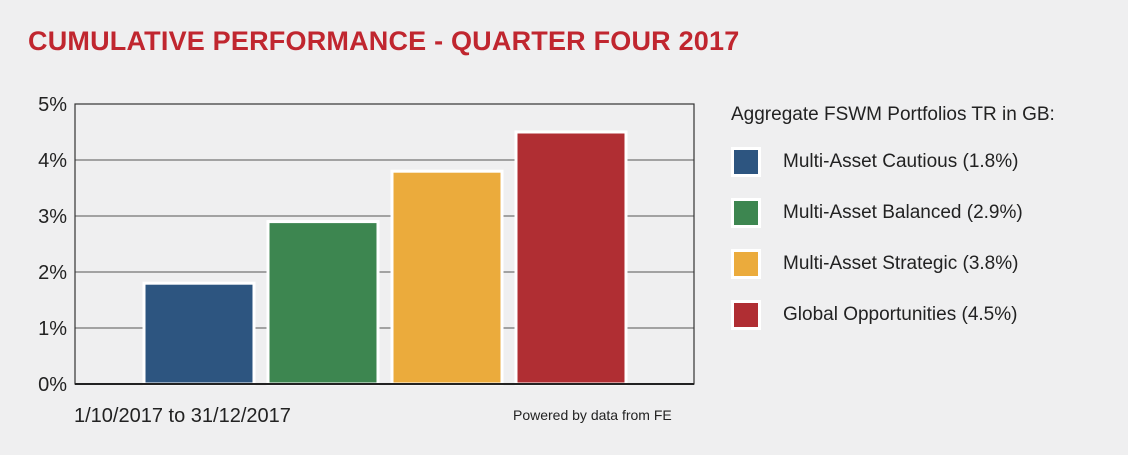  I want to click on y-tick-label: 2%, so click(52, 273).